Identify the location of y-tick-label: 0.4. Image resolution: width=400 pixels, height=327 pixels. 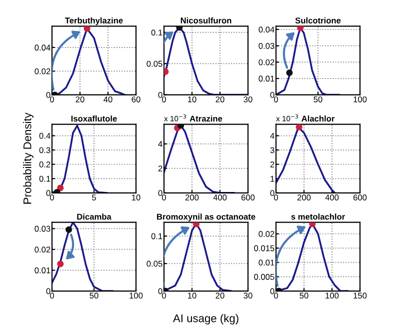
(44, 135).